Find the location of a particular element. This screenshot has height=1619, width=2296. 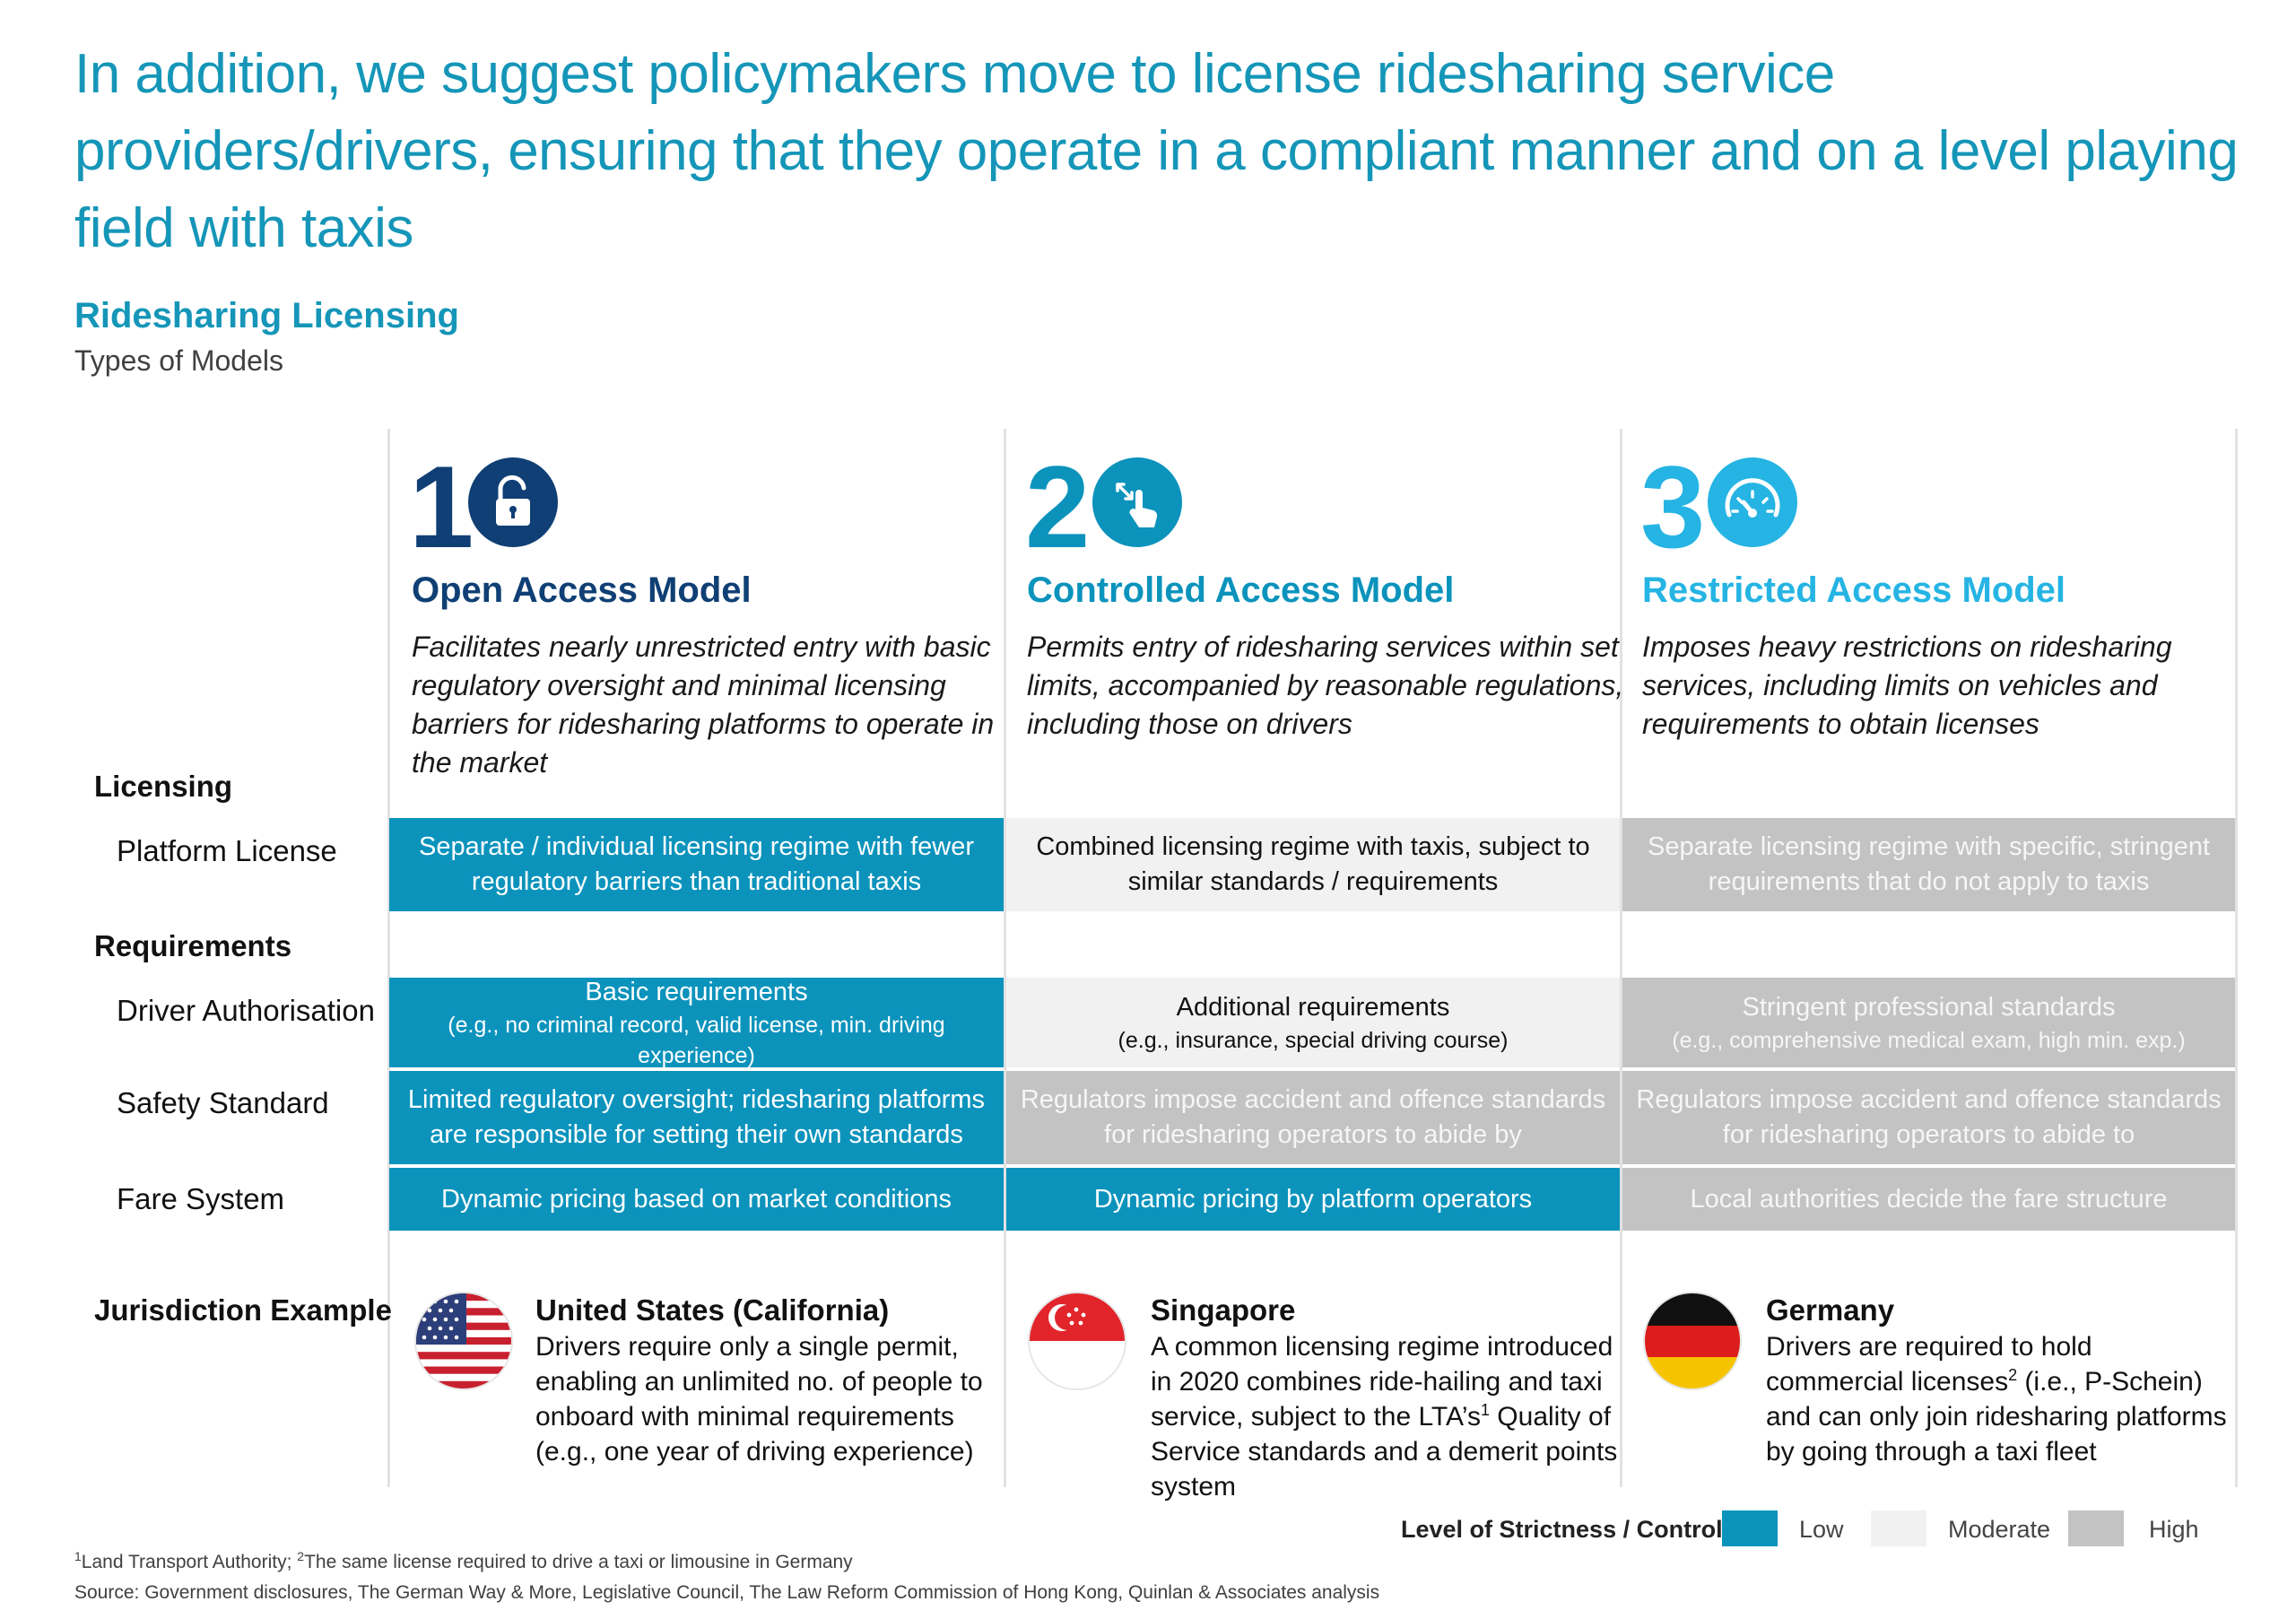

row-group-requirements: Requirements is located at coordinates (193, 945).